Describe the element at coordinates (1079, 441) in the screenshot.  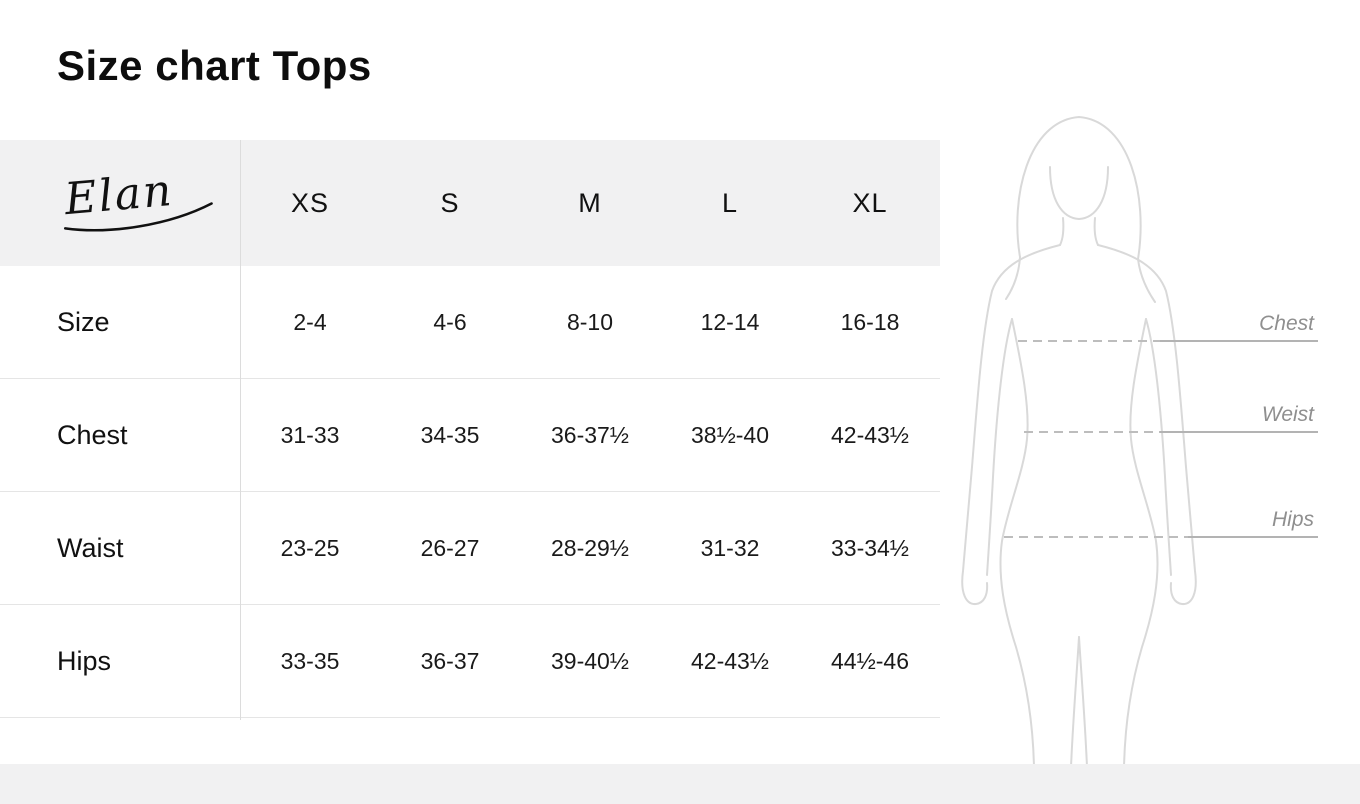
I see `body-figure-illustration` at that location.